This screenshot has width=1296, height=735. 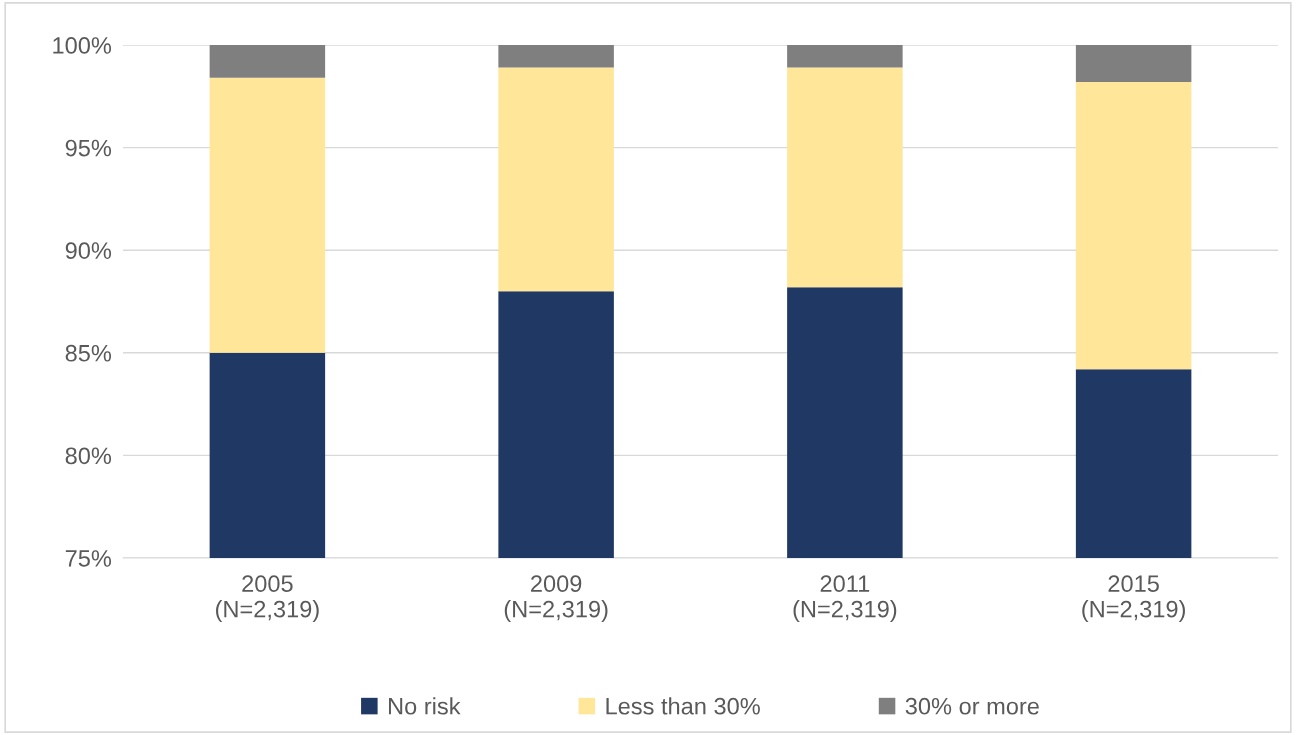 What do you see at coordinates (972, 706) in the screenshot?
I see `legend-label: 30% or more` at bounding box center [972, 706].